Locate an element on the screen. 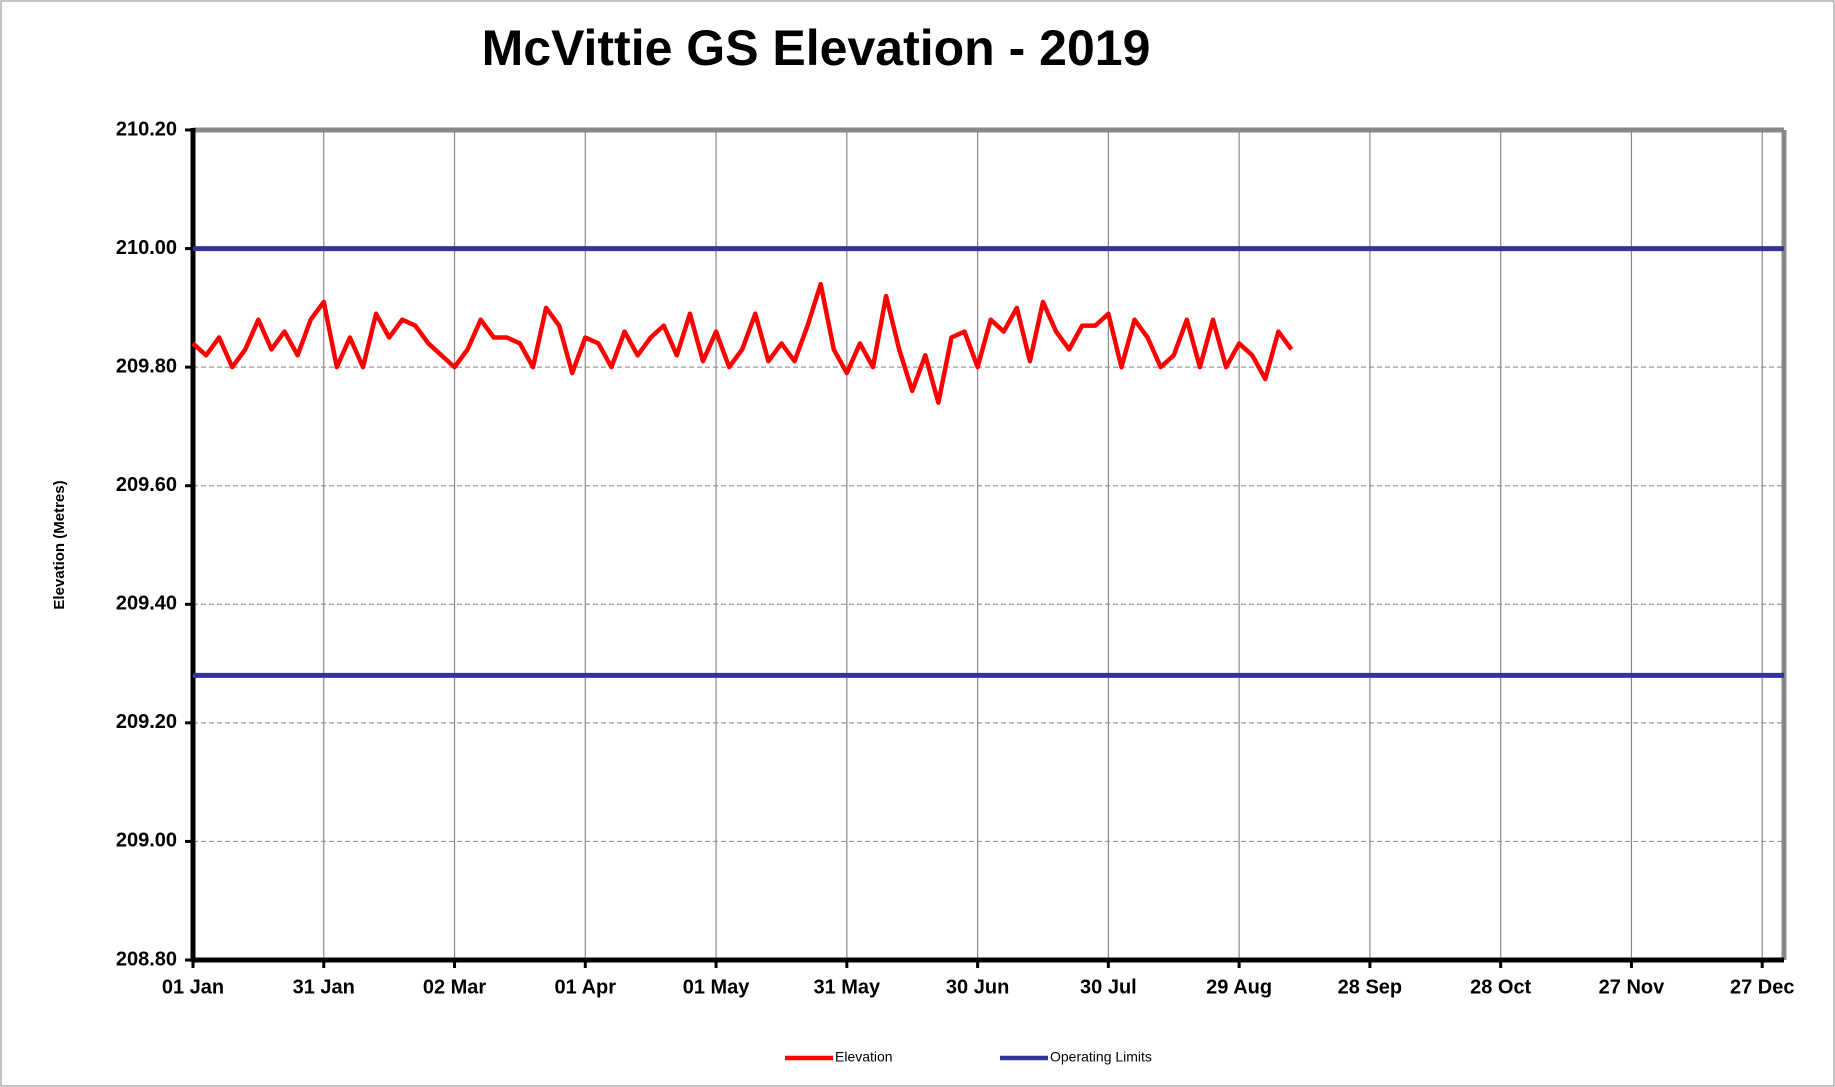 This screenshot has width=1835, height=1087. y-tick-label: 210.00 is located at coordinates (146, 248).